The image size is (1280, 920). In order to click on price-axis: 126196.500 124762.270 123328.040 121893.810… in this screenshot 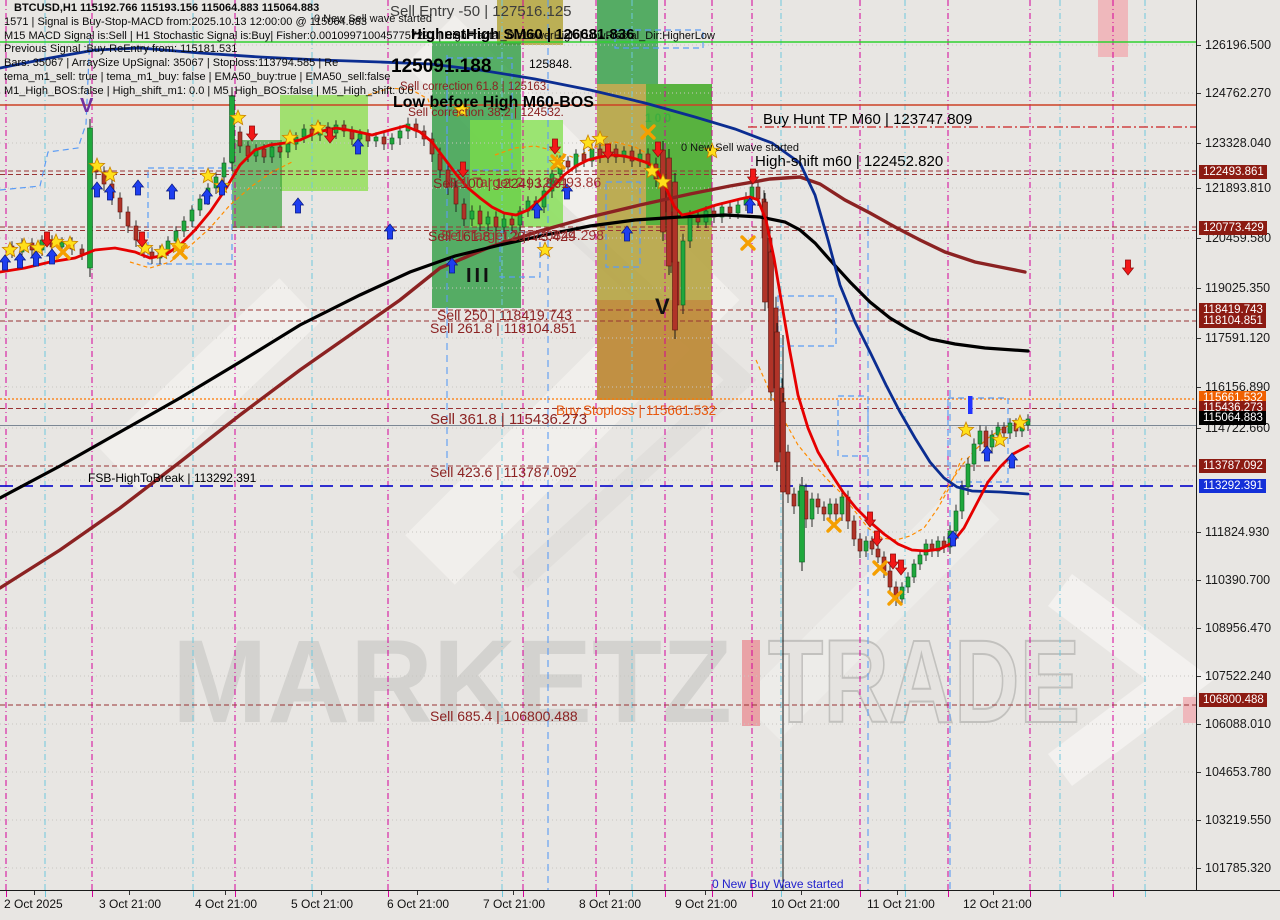, I will do `click(1238, 445)`.